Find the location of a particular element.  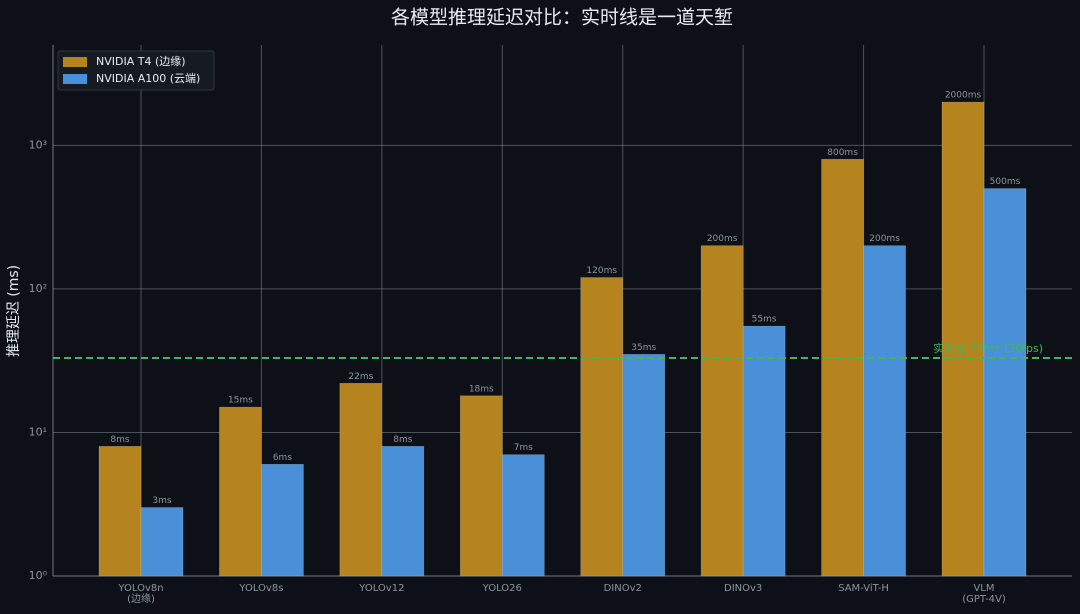

x-tick-label: DINOv3 is located at coordinates (743, 588).